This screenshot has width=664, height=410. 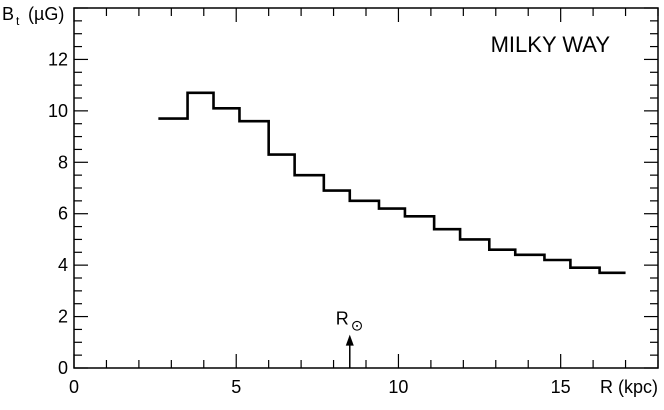 I want to click on x-tick-label: 10, so click(x=398, y=387).